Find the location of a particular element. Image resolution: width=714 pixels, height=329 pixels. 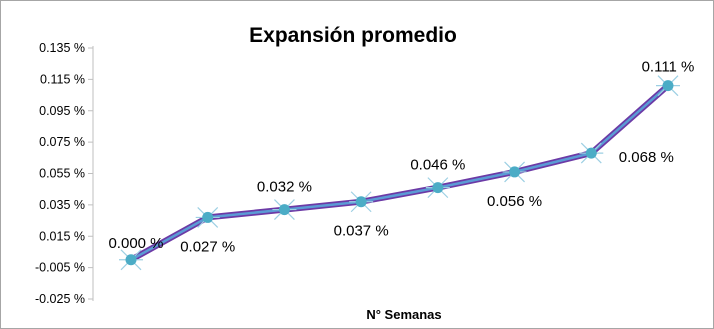

chart-title: Expansión promedio is located at coordinates (353, 35).